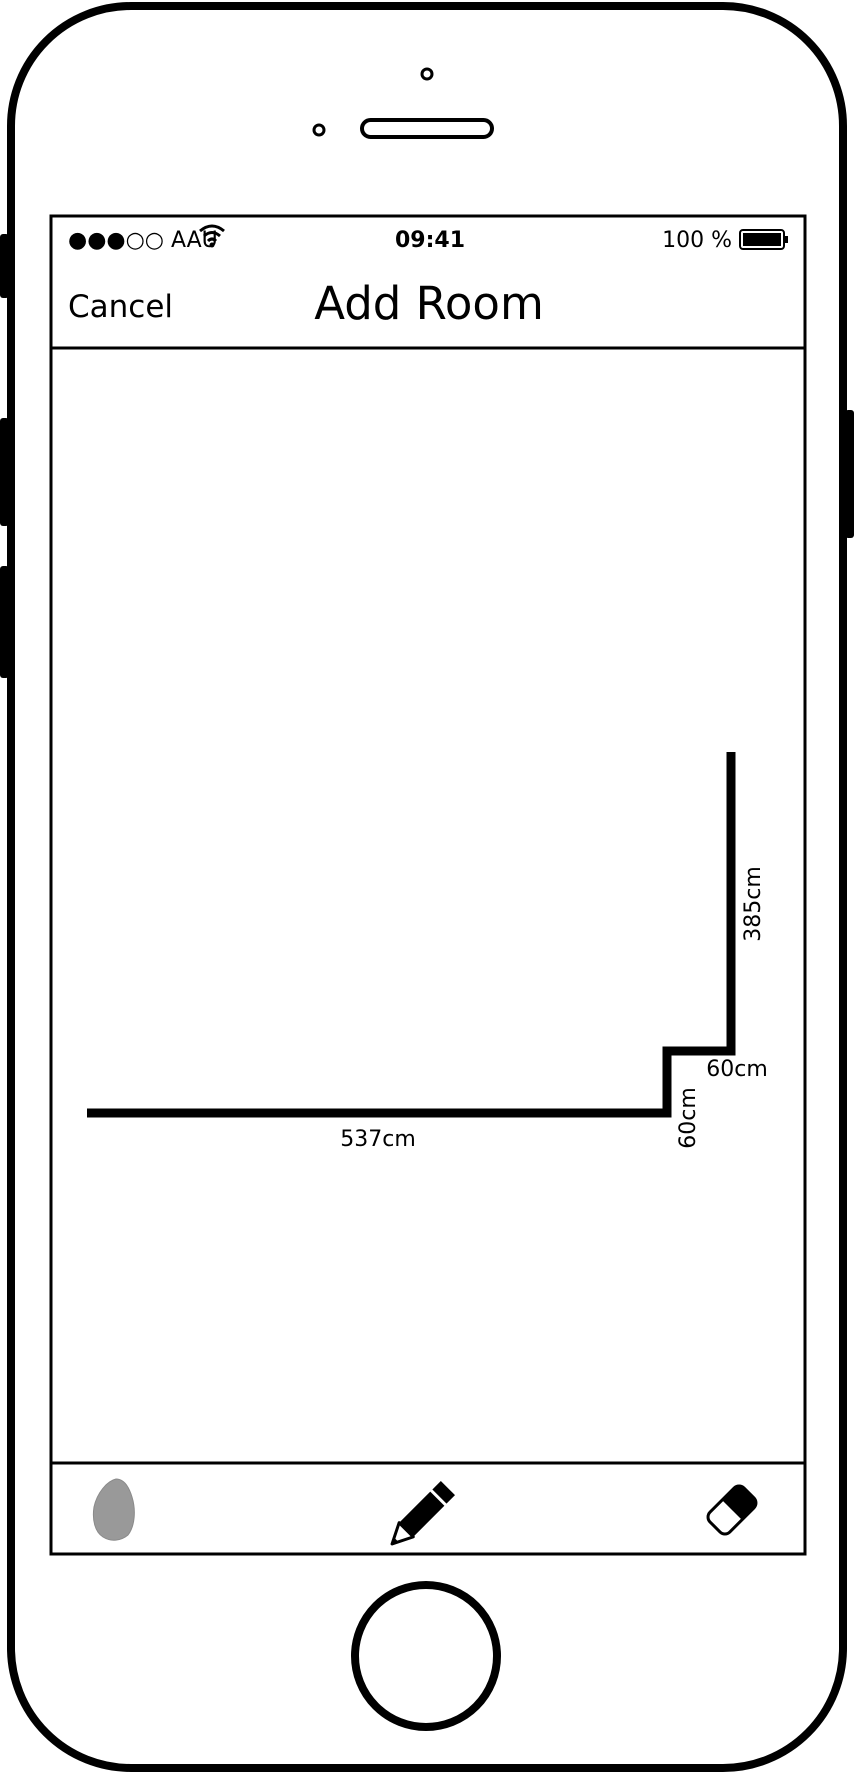 The image size is (854, 1774). What do you see at coordinates (4, 266) in the screenshot?
I see `mute-switch` at bounding box center [4, 266].